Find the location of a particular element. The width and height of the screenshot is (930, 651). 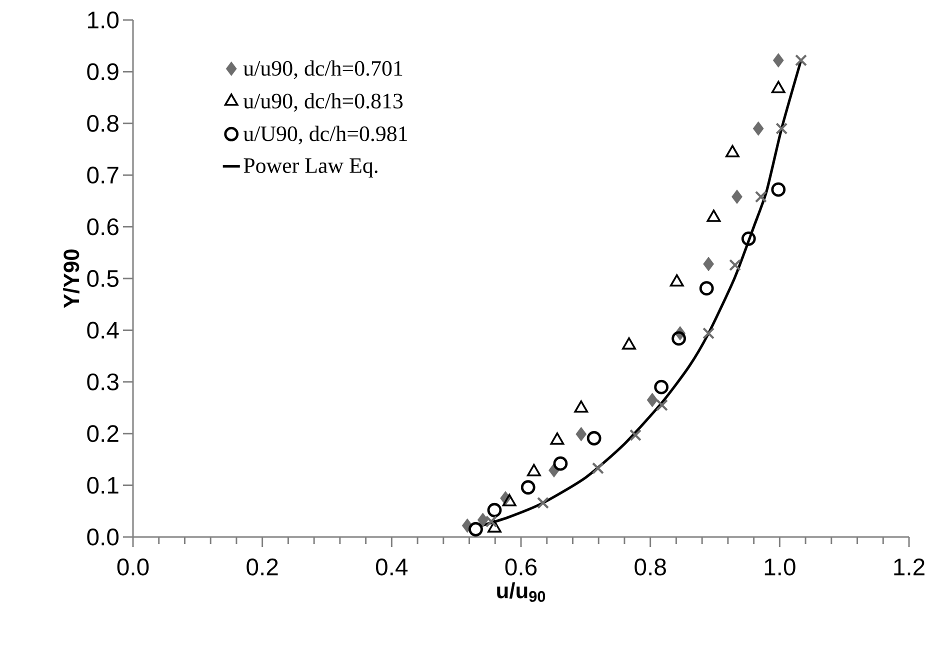

legend-label: u/U90, dc/h=0.981 is located at coordinates (325, 135).